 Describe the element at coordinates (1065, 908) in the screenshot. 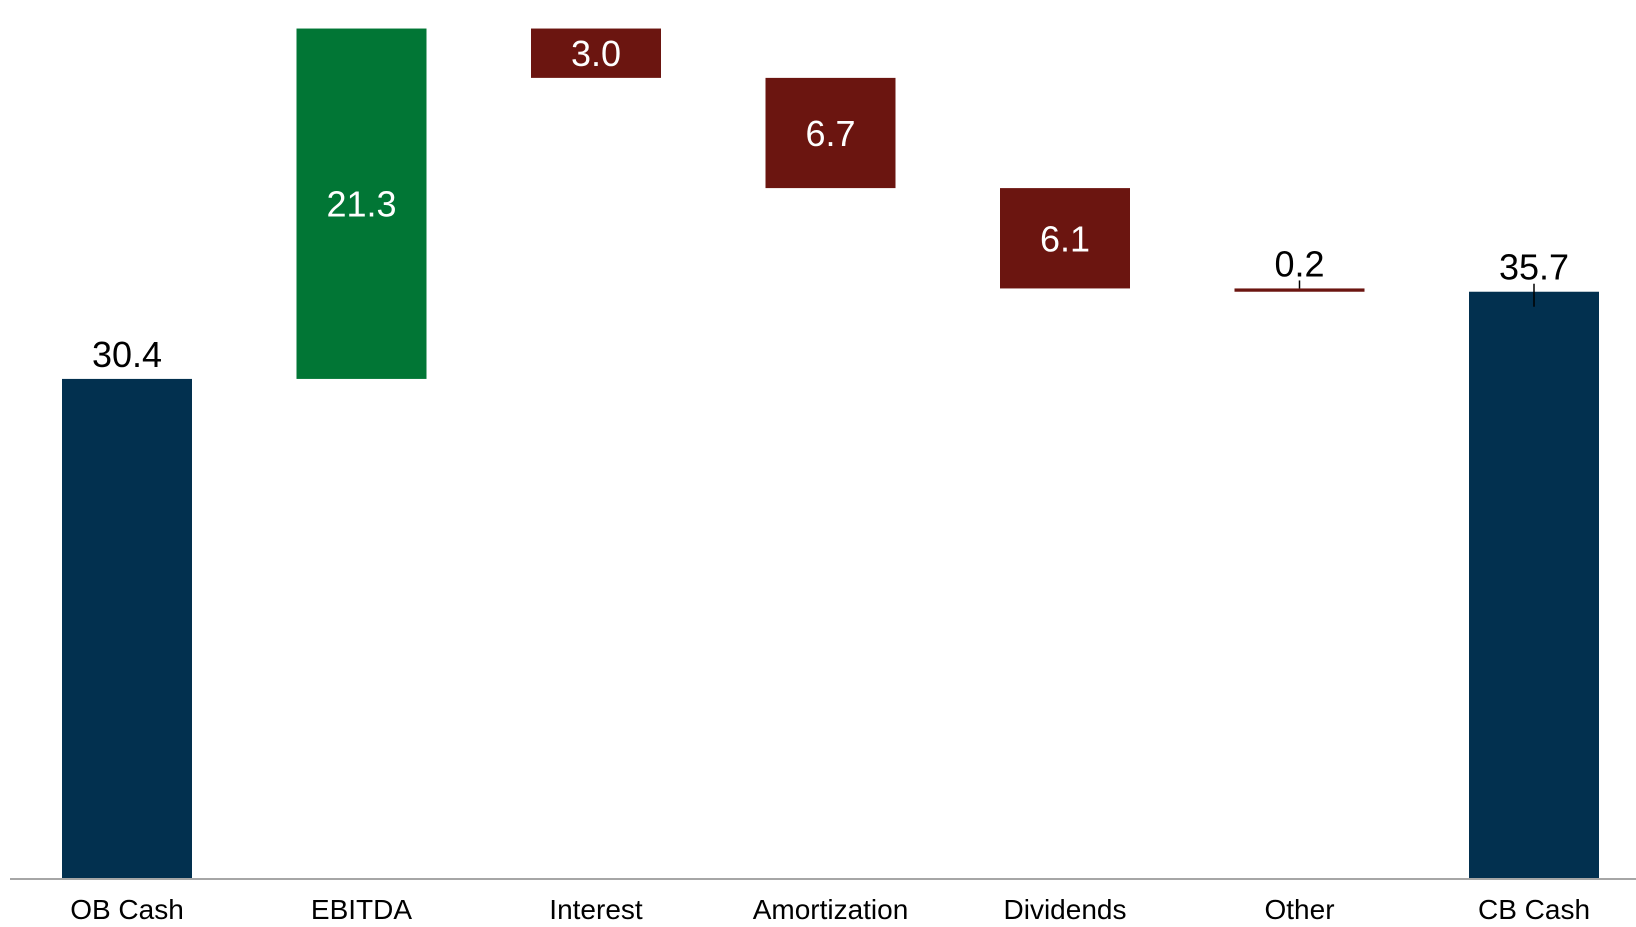

I see `x-tick-label-dividends: Dividends` at that location.